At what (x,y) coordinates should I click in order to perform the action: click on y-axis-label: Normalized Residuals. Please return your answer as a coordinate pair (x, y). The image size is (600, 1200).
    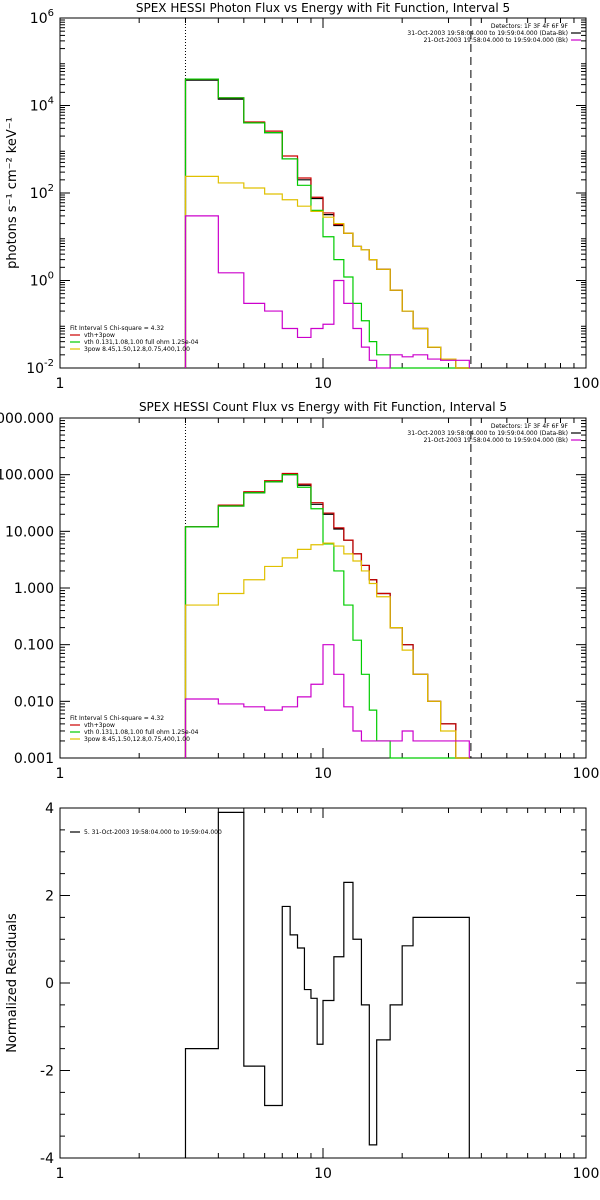
    Looking at the image, I should click on (12, 983).